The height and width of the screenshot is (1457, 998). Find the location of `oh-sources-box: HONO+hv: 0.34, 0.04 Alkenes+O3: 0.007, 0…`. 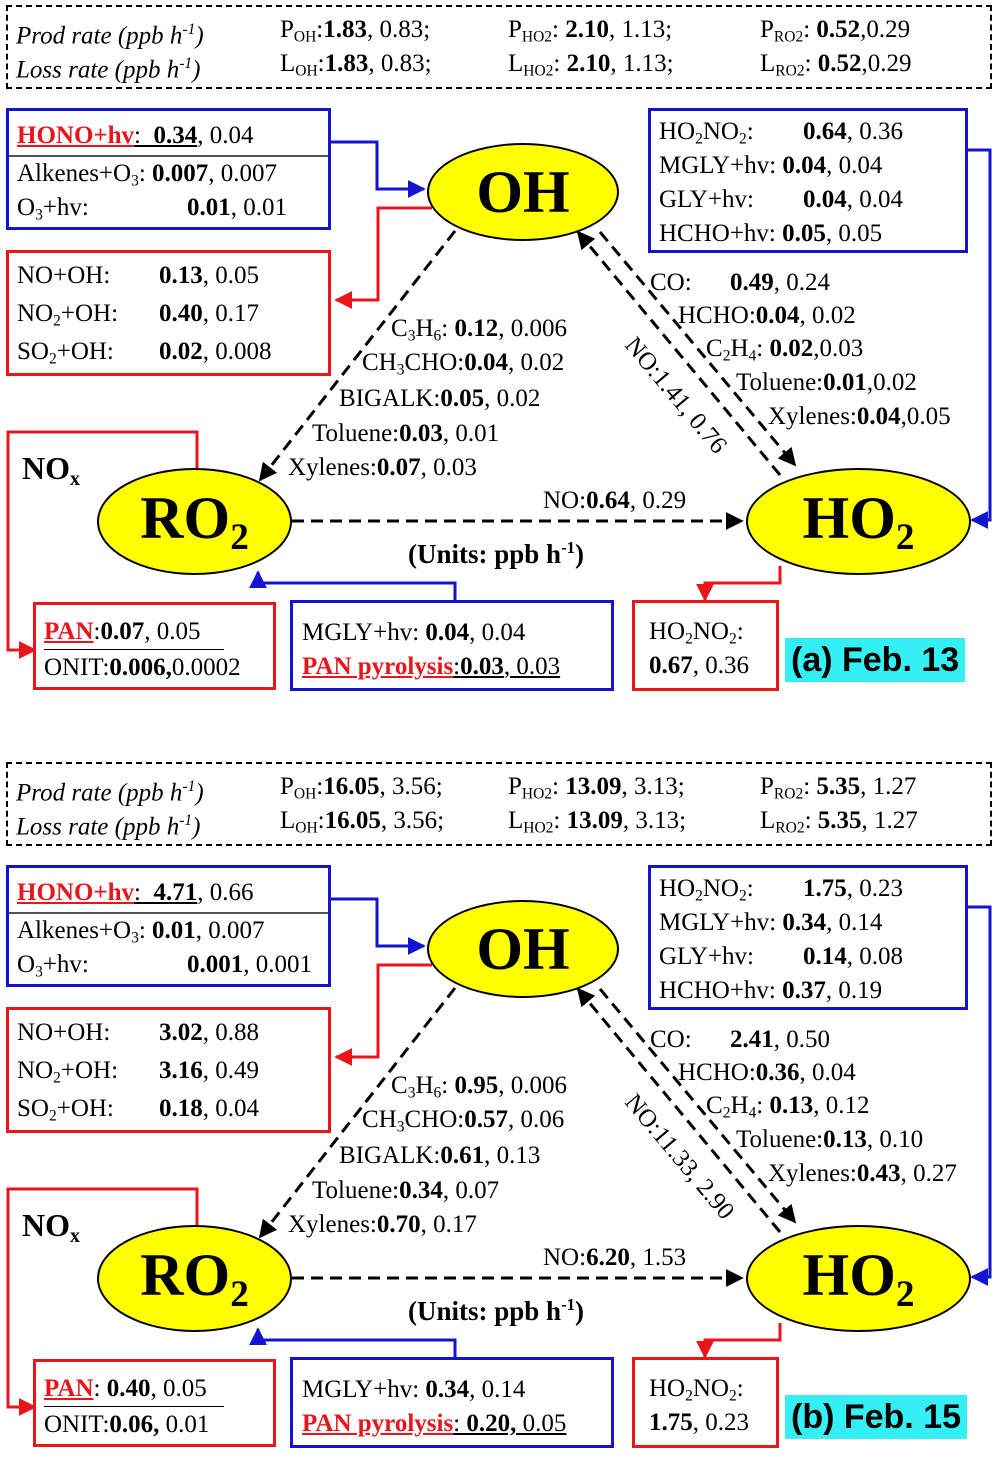

oh-sources-box: HONO+hv: 0.34, 0.04 Alkenes+O3: 0.007, 0… is located at coordinates (168, 169).